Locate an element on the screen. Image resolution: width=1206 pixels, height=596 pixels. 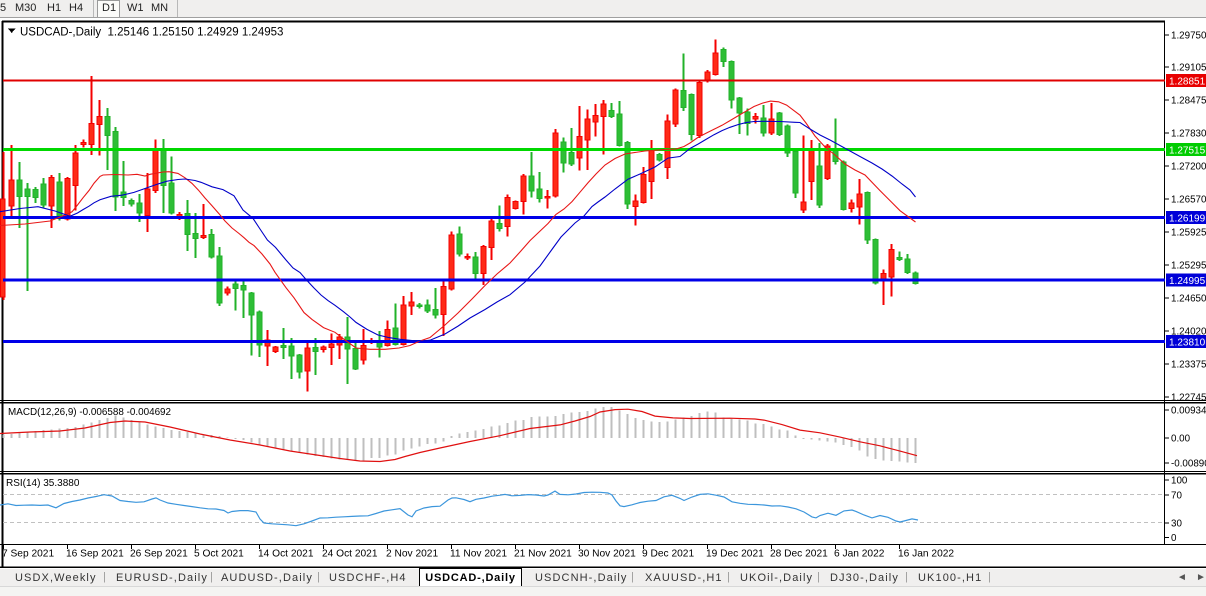
svg-text: 28 Dec 2021 is located at coordinates (799, 553).